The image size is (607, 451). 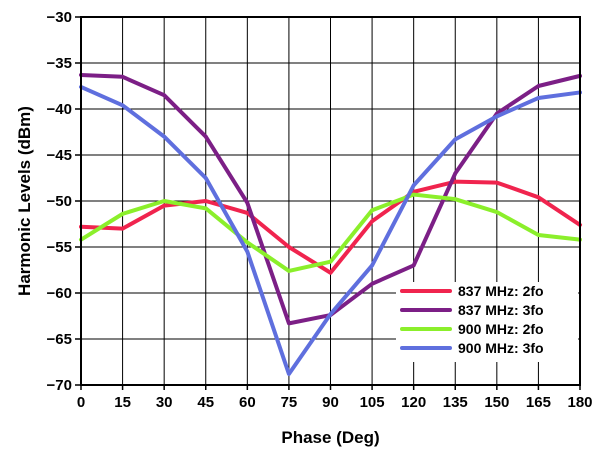 What do you see at coordinates (59, 201) in the screenshot?
I see `y-tick-label: −50` at bounding box center [59, 201].